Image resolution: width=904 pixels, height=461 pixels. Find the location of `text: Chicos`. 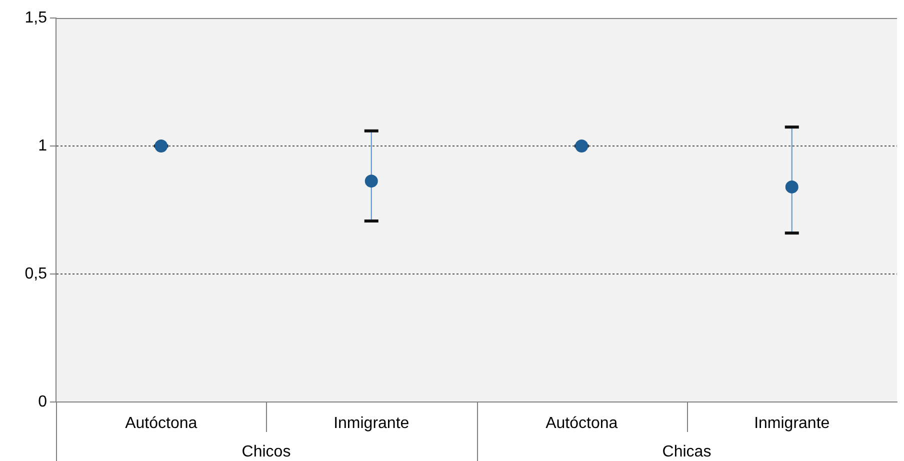

text: Chicos is located at coordinates (266, 451).